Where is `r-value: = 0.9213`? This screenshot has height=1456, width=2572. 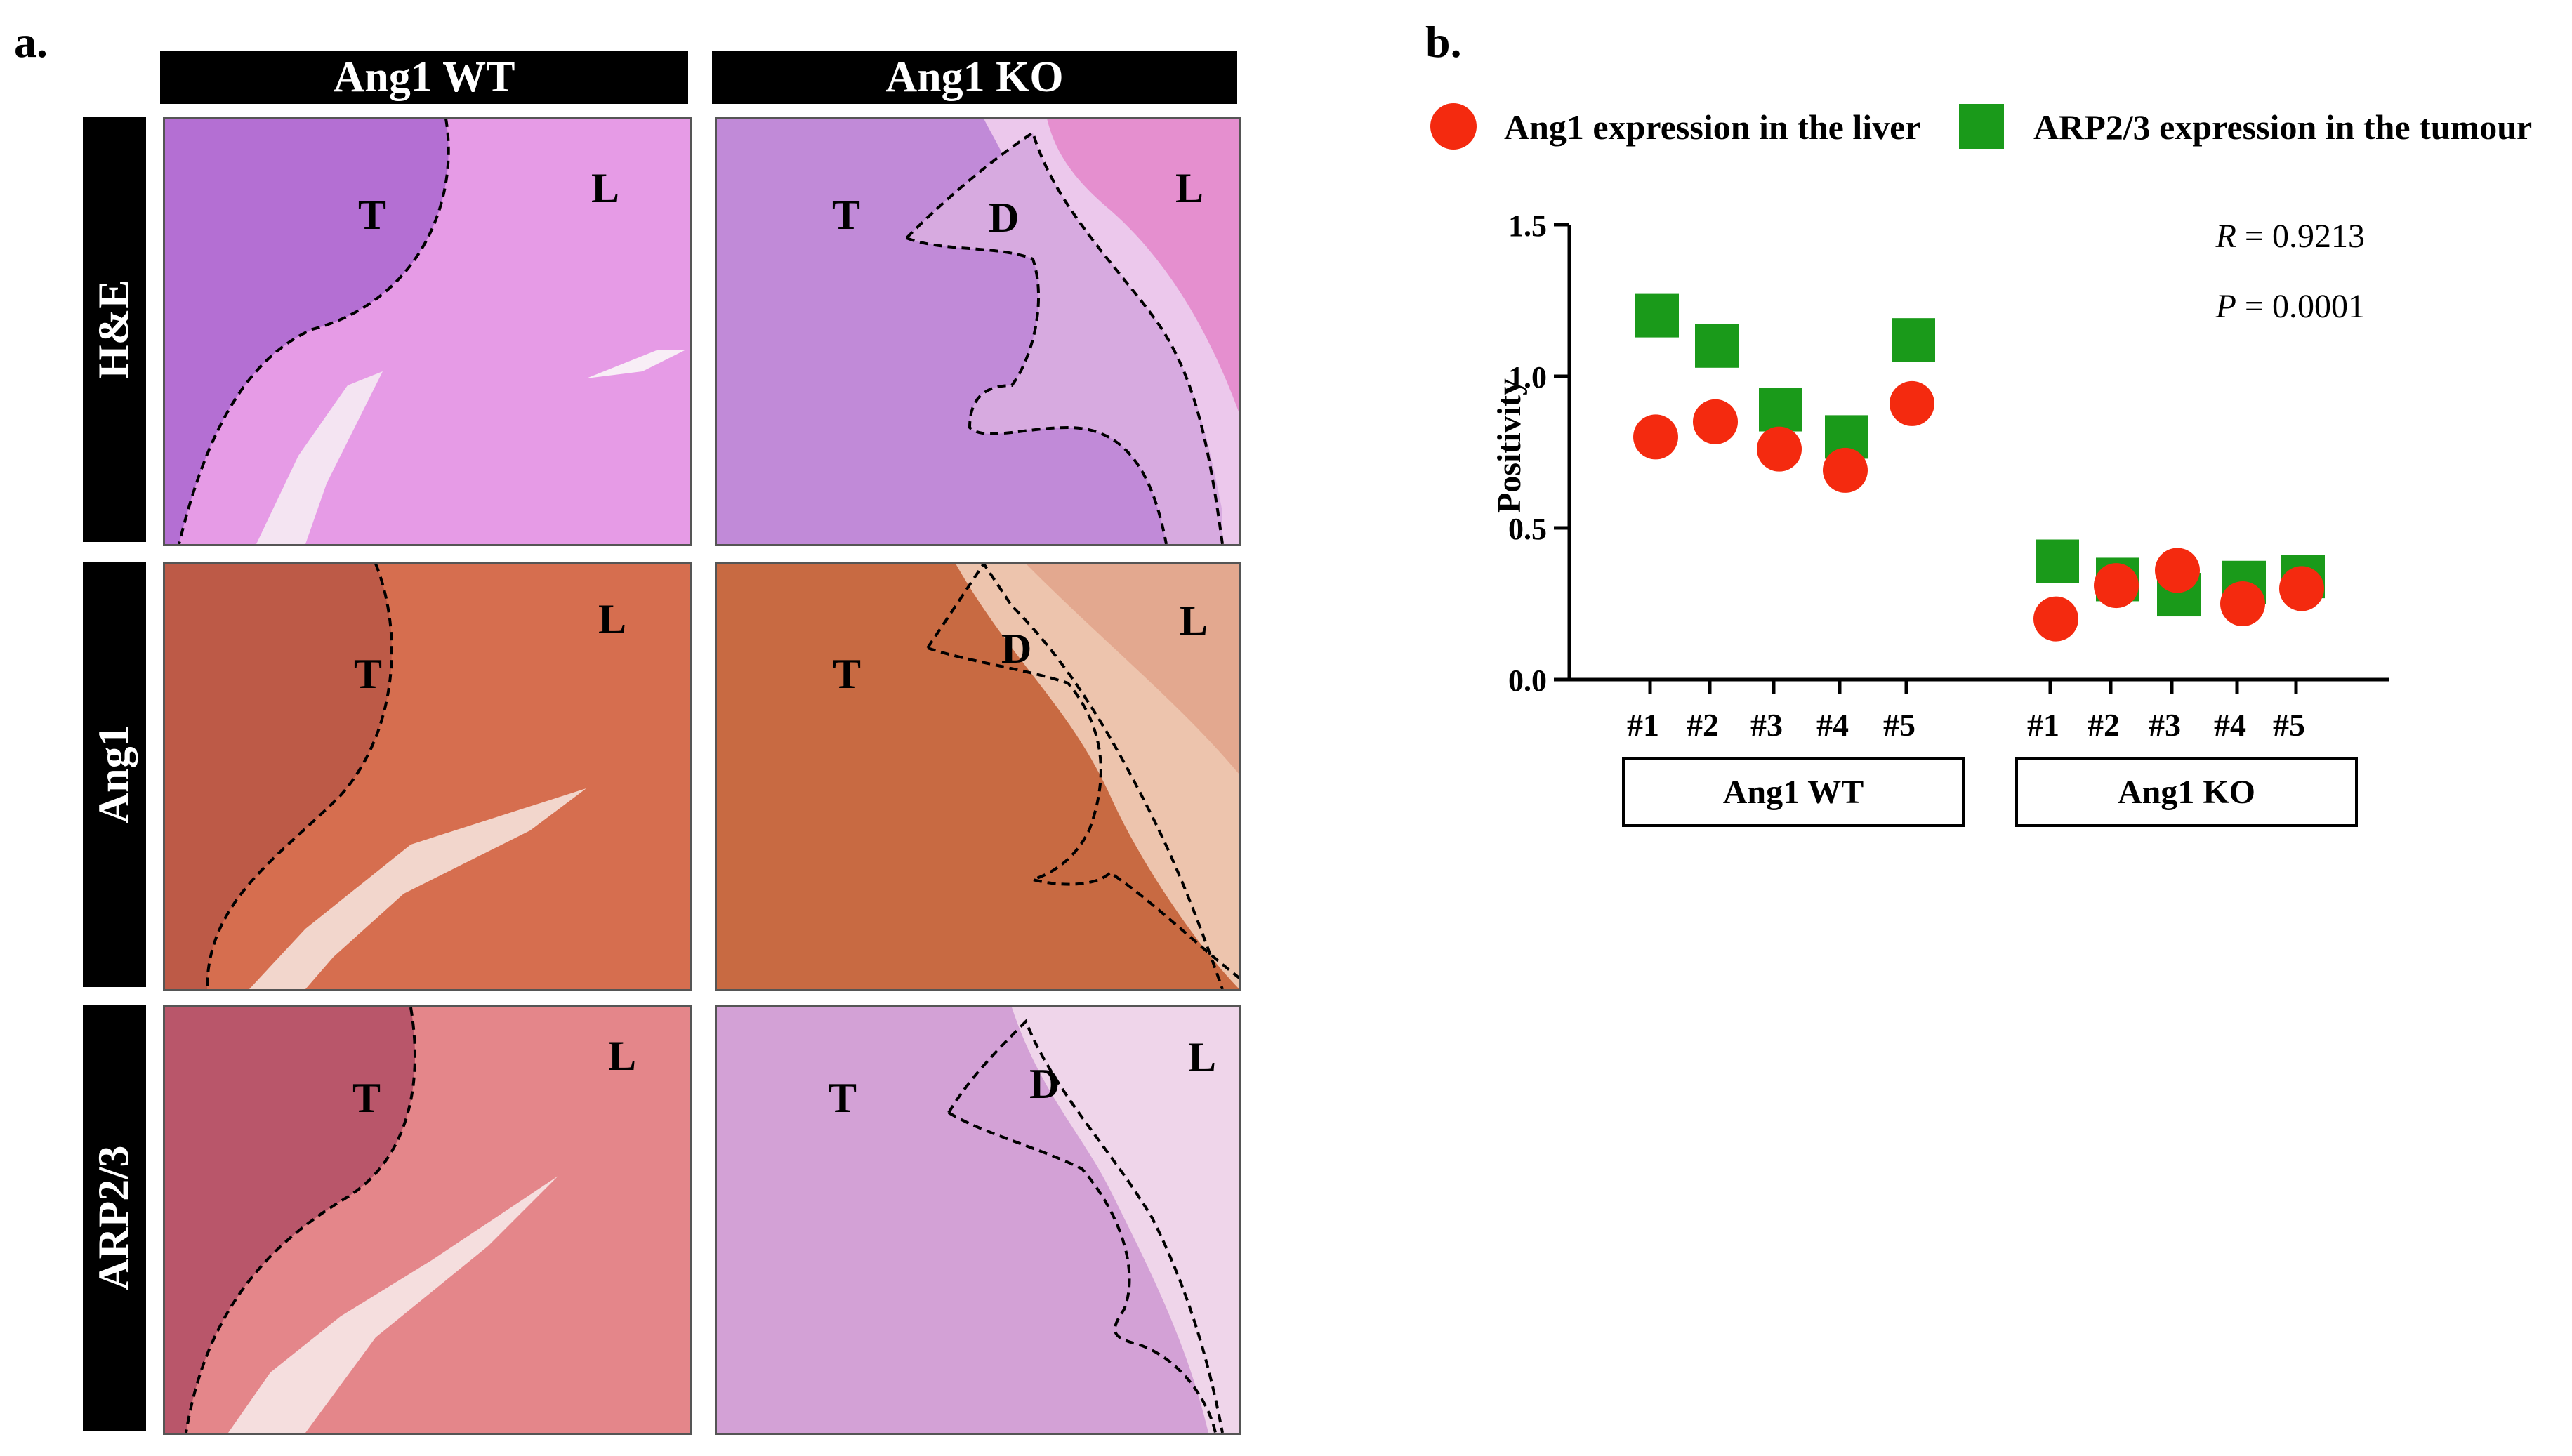 r-value: = 0.9213 is located at coordinates (2300, 236).